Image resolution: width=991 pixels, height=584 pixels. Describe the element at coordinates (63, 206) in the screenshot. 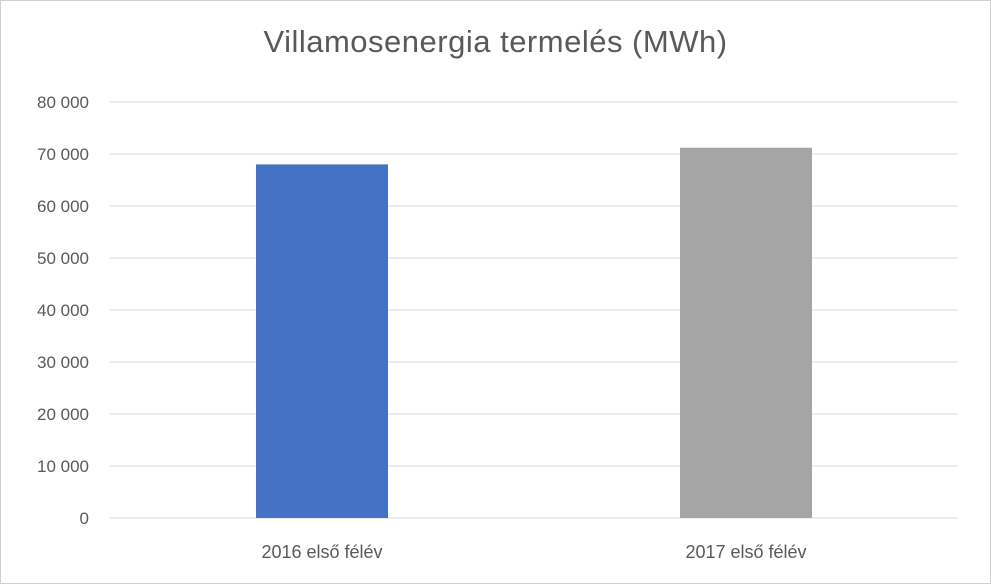

I see `y-tick-label: 60 000` at that location.